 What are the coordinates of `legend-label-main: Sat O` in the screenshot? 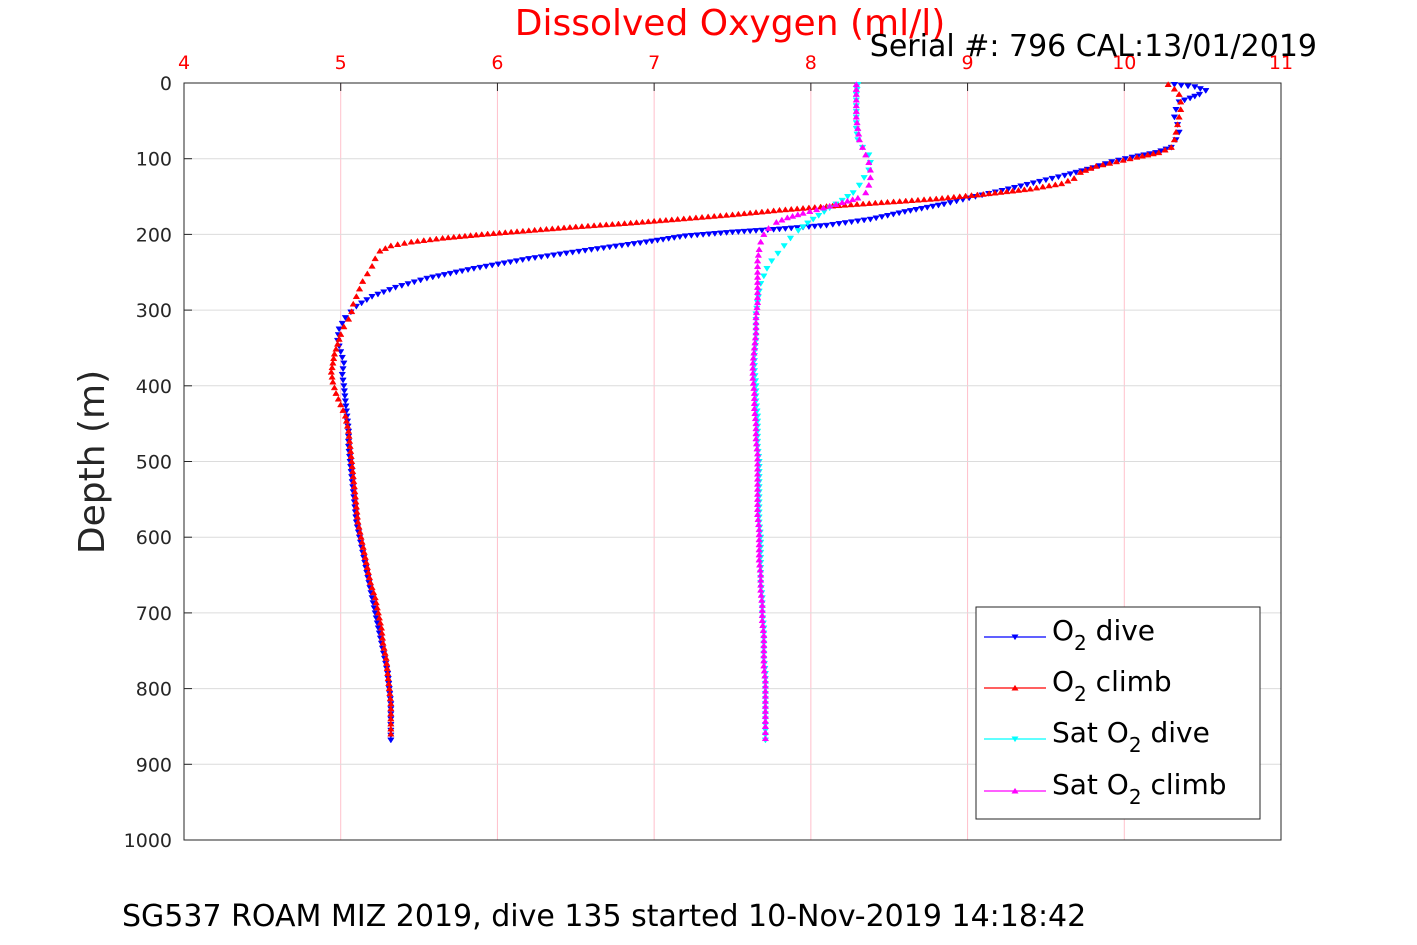 It's located at (1090, 784).